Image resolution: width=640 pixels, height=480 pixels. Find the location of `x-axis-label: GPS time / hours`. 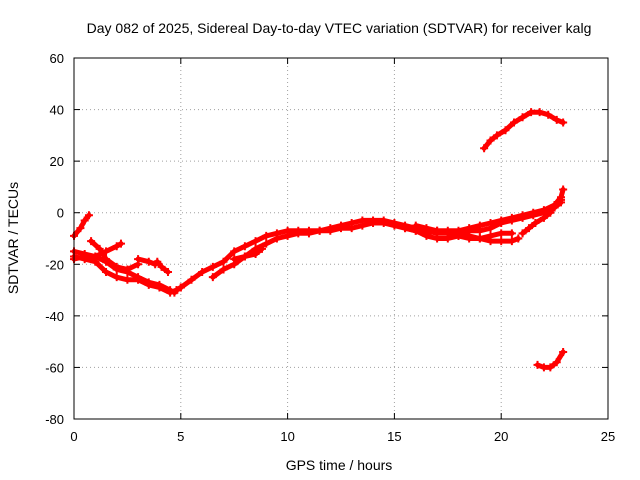

x-axis-label: GPS time / hours is located at coordinates (339, 465).